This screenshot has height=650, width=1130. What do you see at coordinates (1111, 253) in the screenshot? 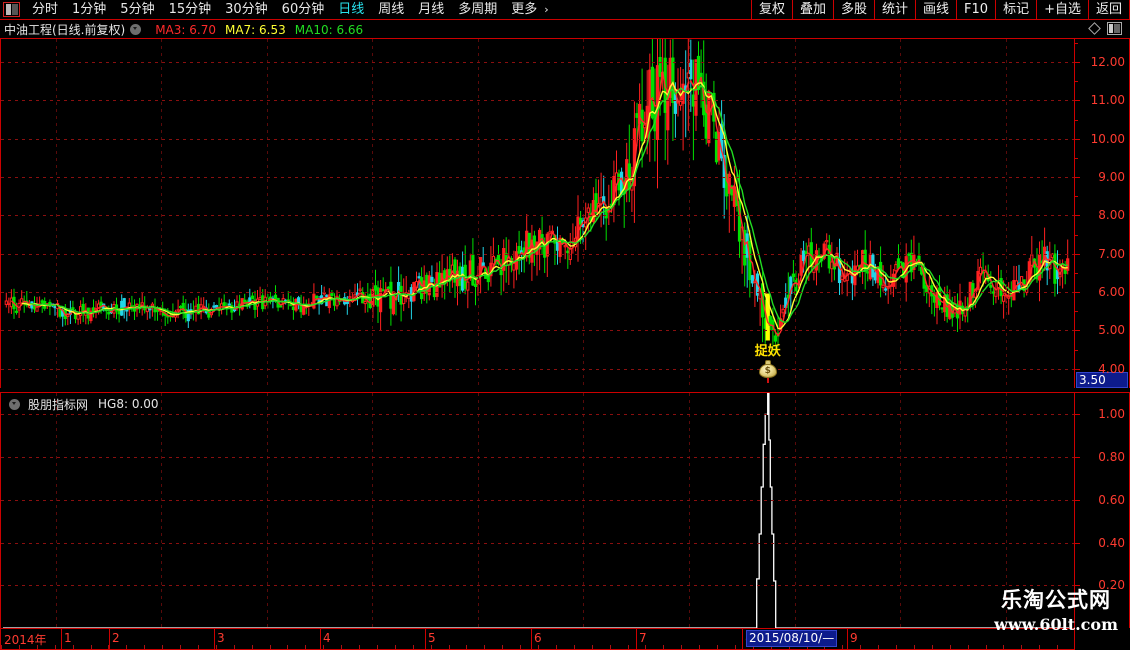
I see `price-axis-tick-label: 7.00` at bounding box center [1111, 253].